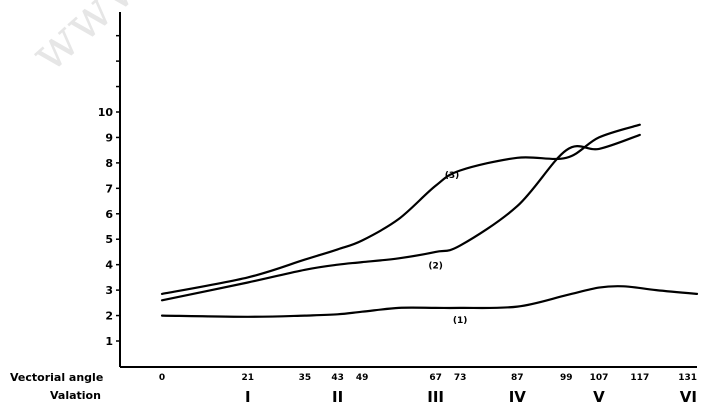 The height and width of the screenshot is (410, 706). Describe the element at coordinates (109, 163) in the screenshot. I see `y-tick-label: 8` at that location.